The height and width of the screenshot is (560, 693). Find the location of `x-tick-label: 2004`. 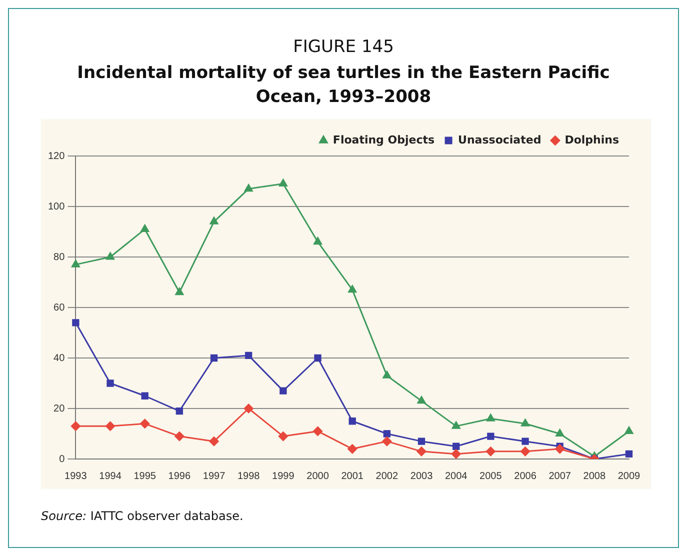

x-tick-label: 2004 is located at coordinates (456, 476).